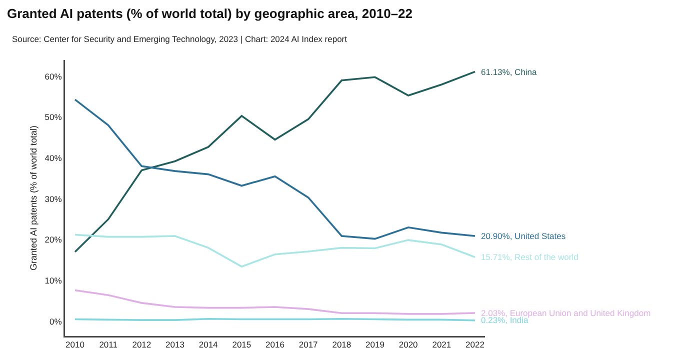 This screenshot has height=364, width=700. What do you see at coordinates (53, 117) in the screenshot?
I see `y-tick-label: 50%` at bounding box center [53, 117].